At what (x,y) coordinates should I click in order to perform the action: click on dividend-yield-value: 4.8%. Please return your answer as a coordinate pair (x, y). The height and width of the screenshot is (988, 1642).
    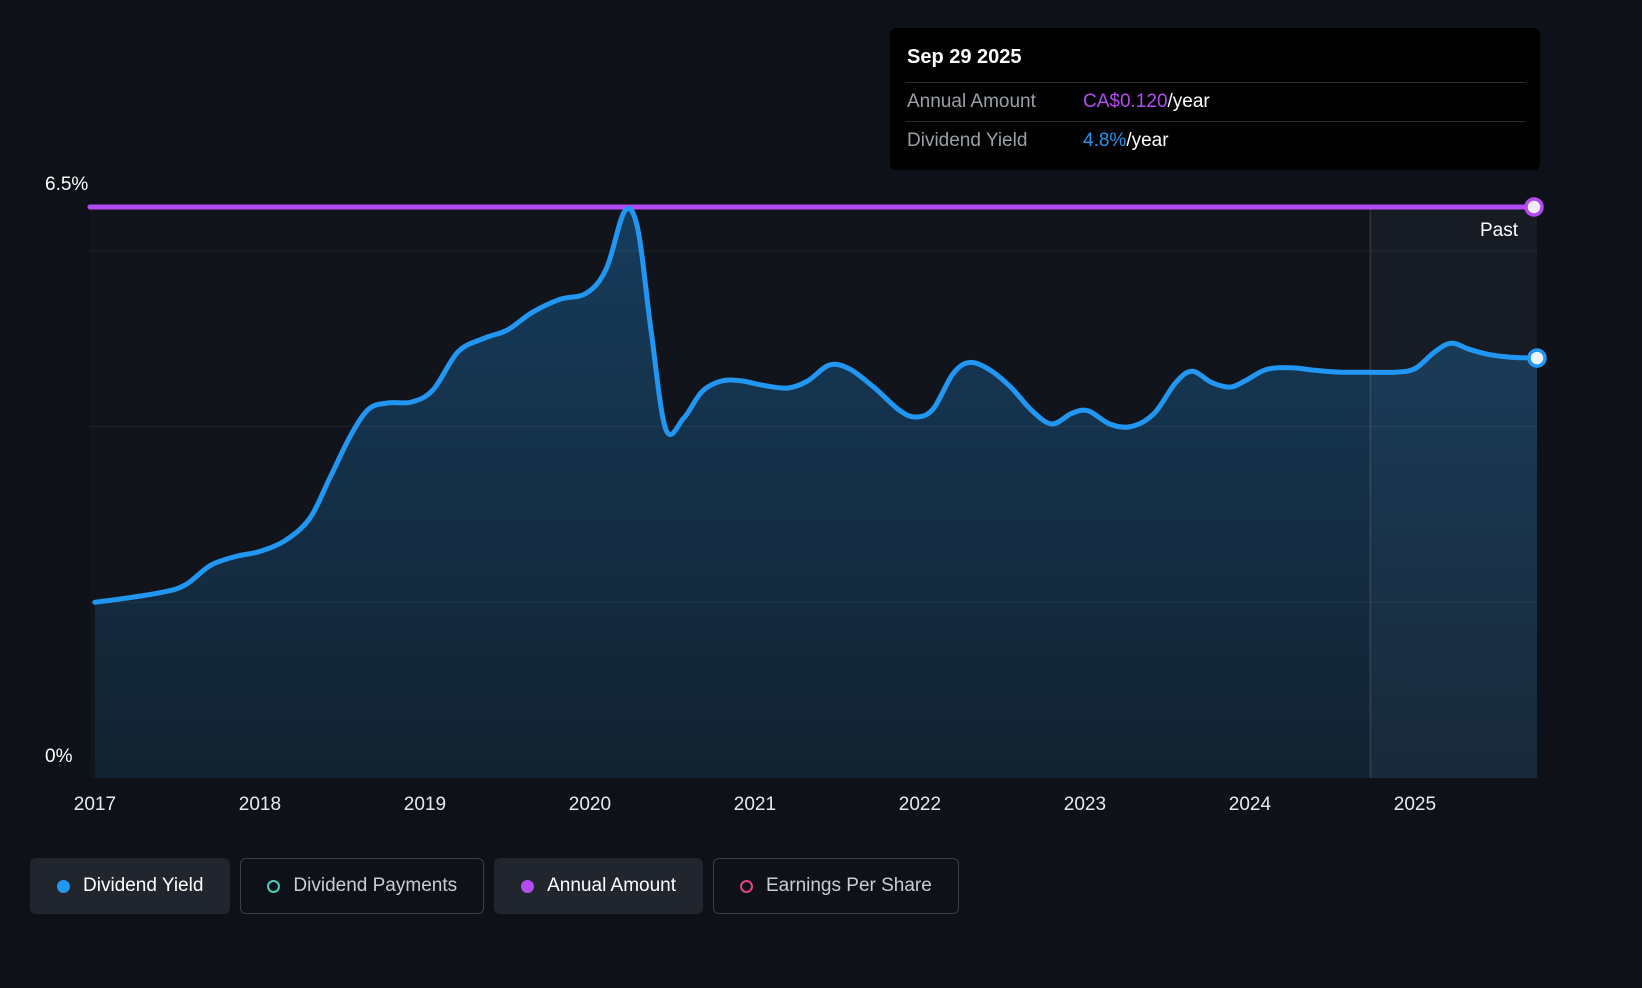
    Looking at the image, I should click on (1105, 140).